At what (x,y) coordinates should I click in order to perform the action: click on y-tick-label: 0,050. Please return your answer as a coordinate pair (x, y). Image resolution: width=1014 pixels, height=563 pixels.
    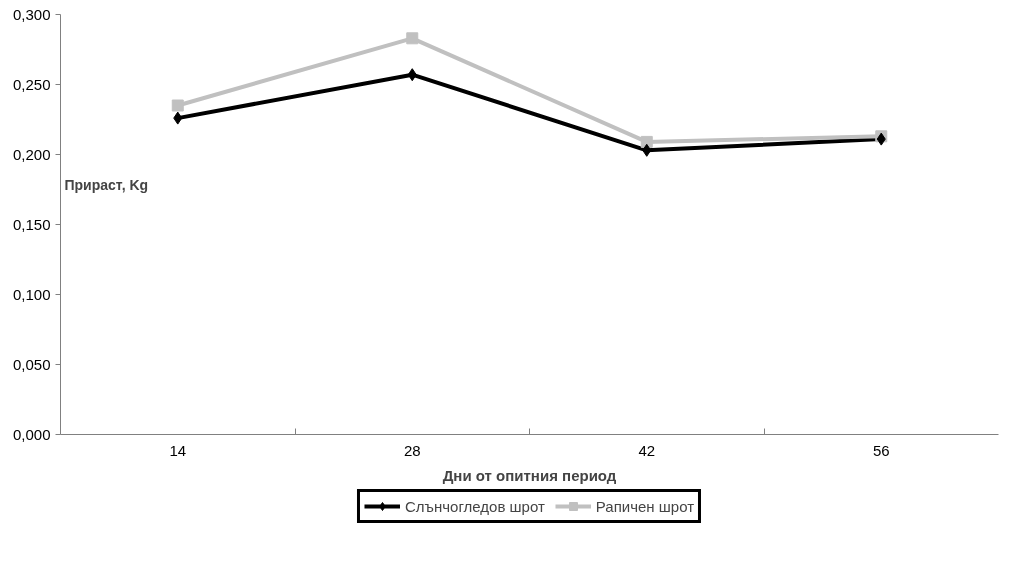
    Looking at the image, I should click on (31, 364).